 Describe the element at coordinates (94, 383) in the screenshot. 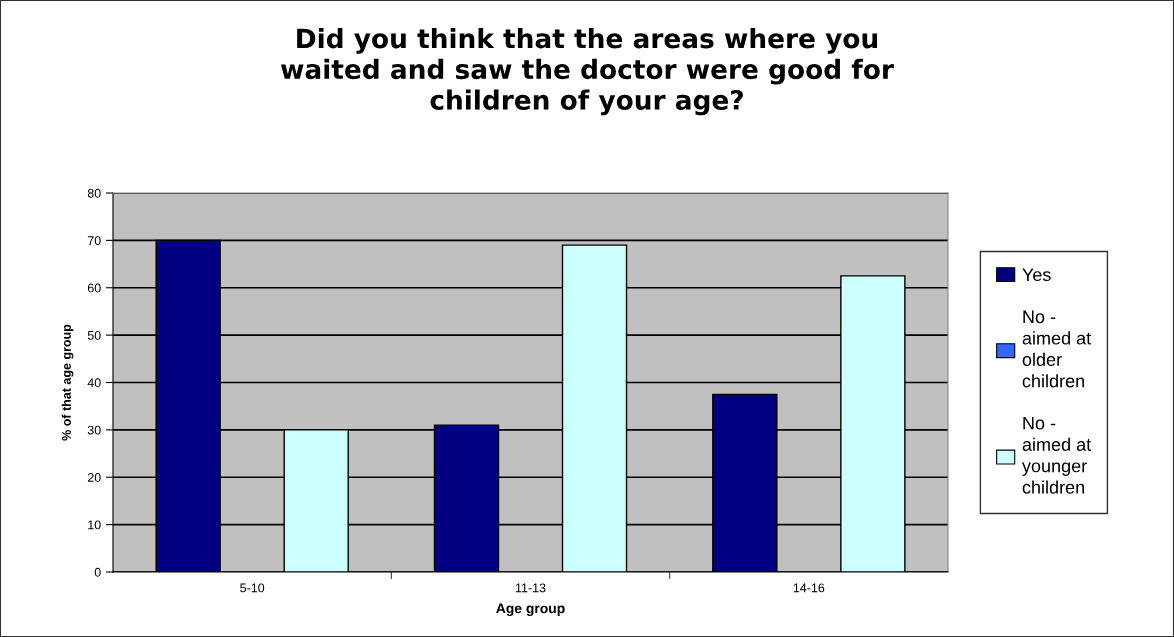

I see `y-tick-label: 40` at that location.